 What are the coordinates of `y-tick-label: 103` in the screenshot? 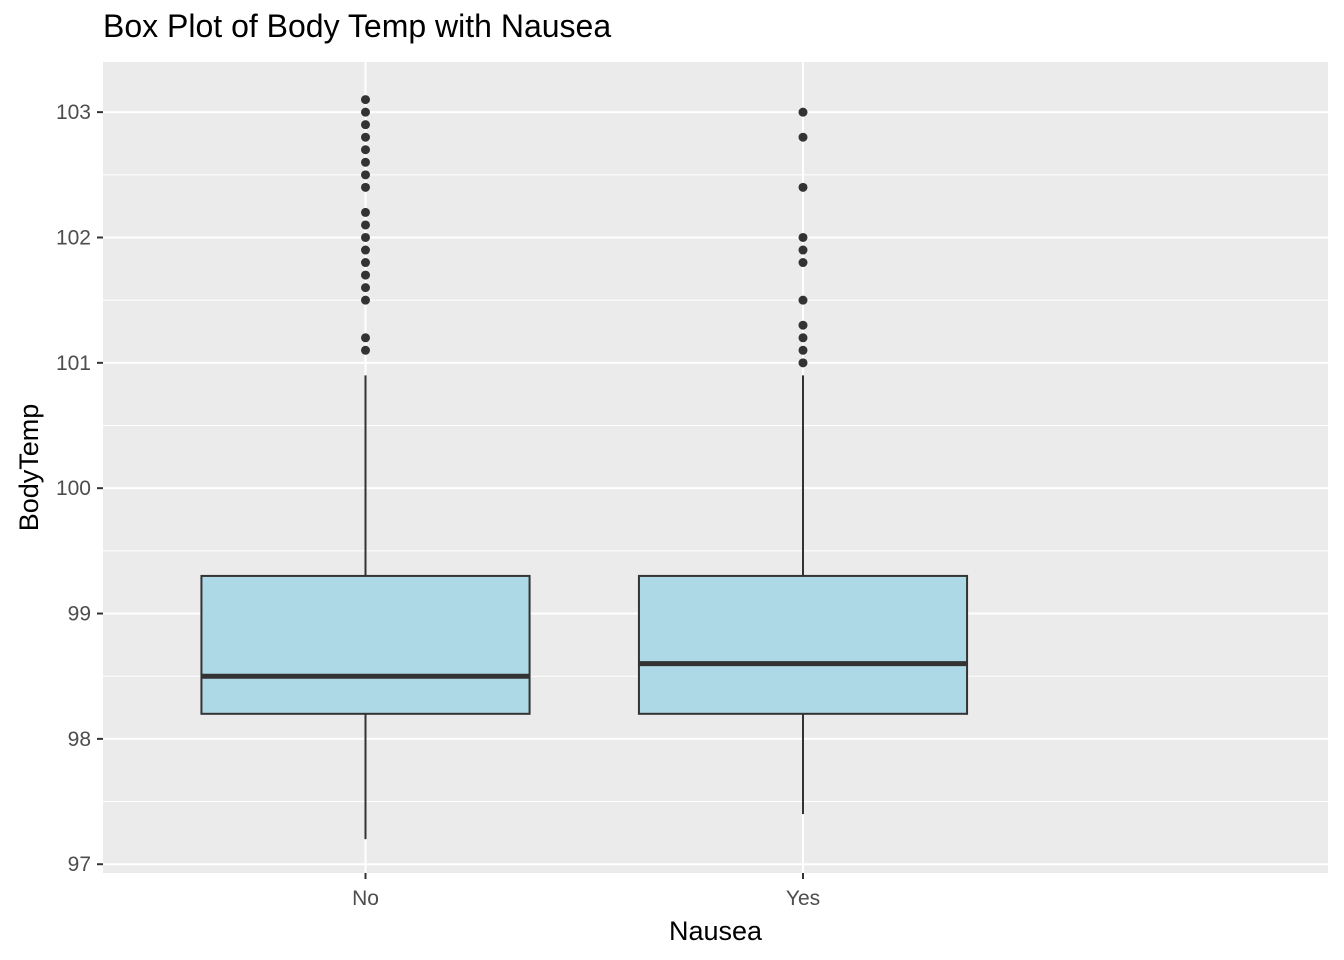 It's located at (73, 112).